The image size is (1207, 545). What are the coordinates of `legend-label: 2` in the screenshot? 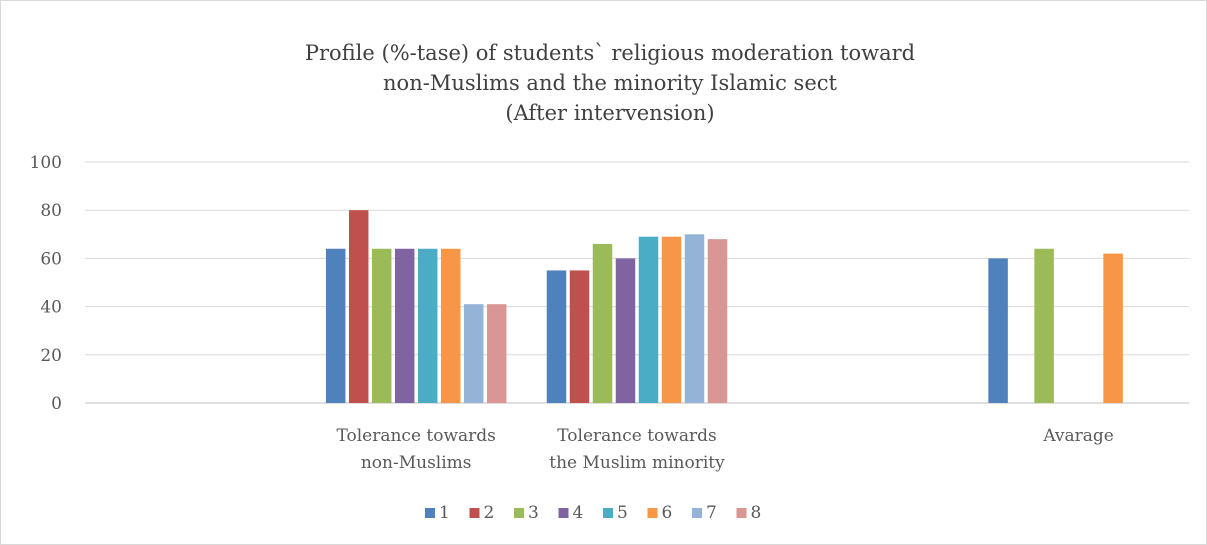 It's located at (489, 513).